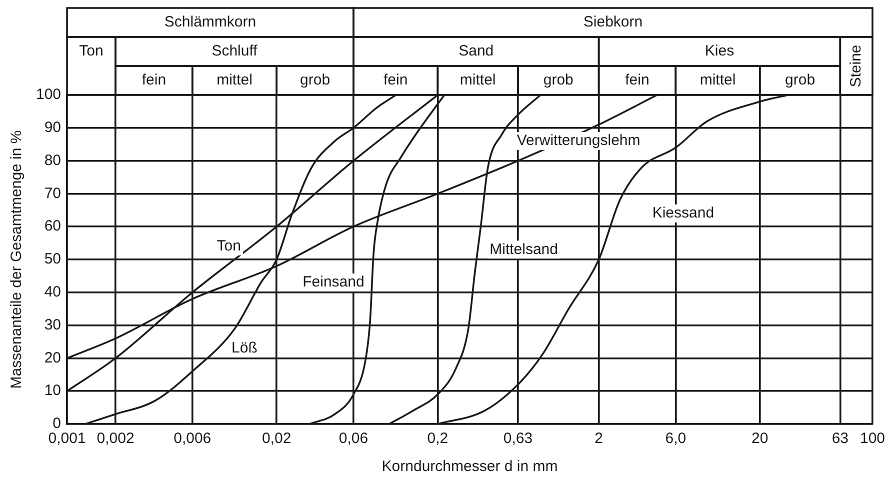 This screenshot has width=891, height=486. What do you see at coordinates (193, 439) in the screenshot?
I see `x-tick-label: 0,006` at bounding box center [193, 439].